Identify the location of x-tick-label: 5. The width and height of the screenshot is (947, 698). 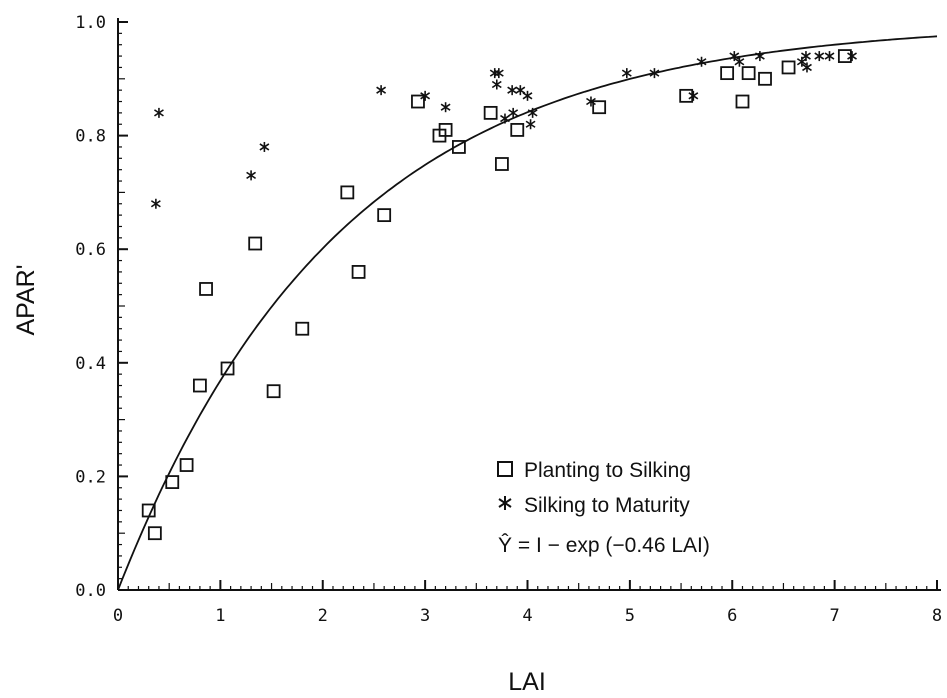
(630, 616).